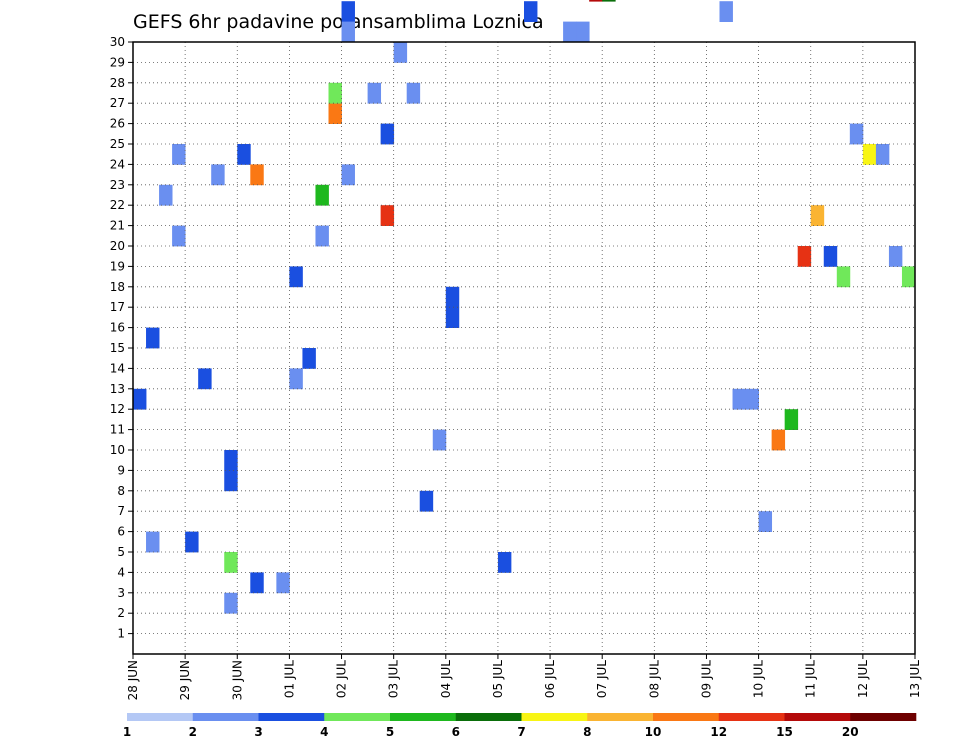  I want to click on y-tick-label-5: 5, so click(121, 552).